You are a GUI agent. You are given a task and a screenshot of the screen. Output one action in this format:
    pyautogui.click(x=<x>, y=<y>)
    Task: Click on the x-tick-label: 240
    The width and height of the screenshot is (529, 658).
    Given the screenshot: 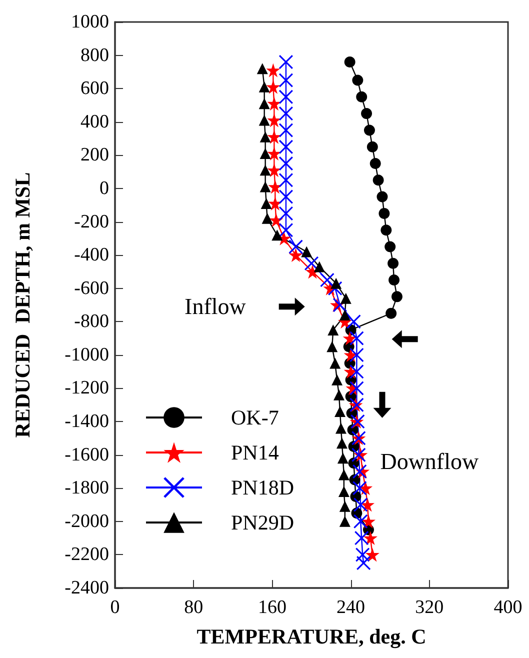 What is the action you would take?
    pyautogui.click(x=351, y=607)
    